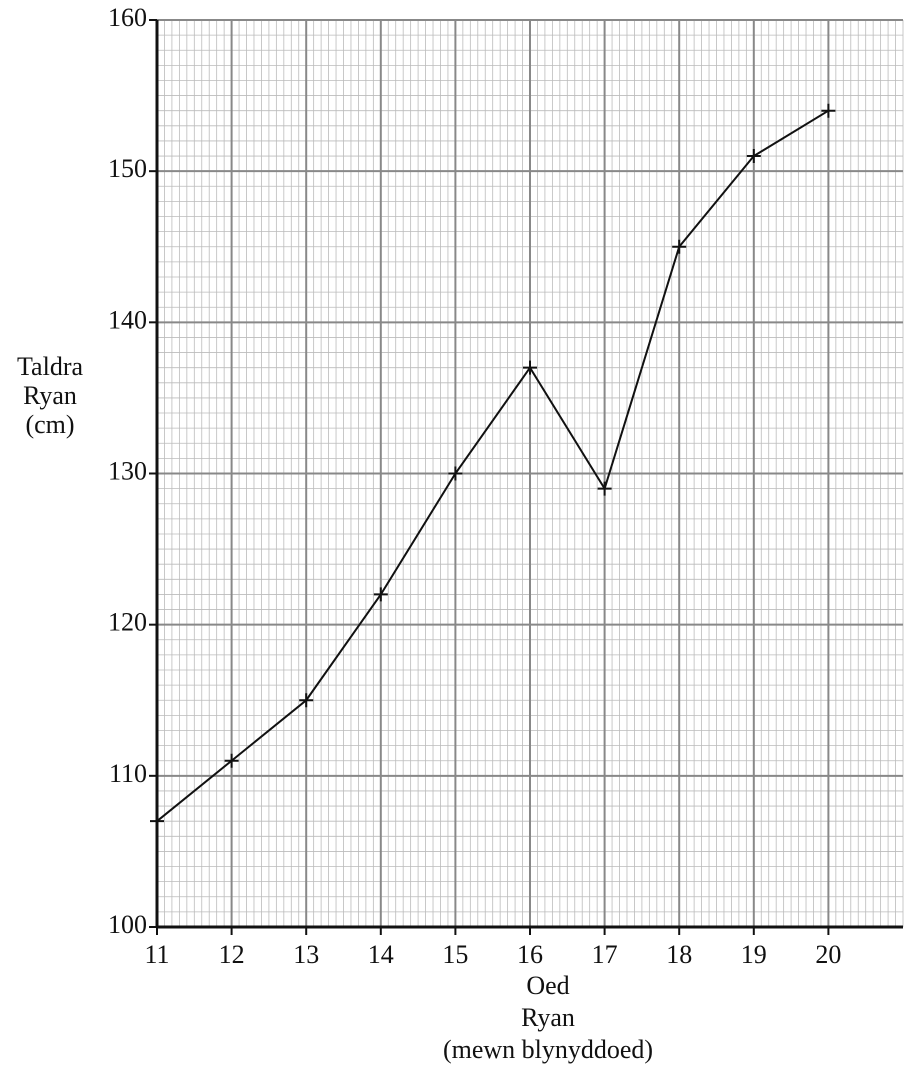 The height and width of the screenshot is (1070, 904). What do you see at coordinates (127, 168) in the screenshot?
I see `y-tick-label: 150` at bounding box center [127, 168].